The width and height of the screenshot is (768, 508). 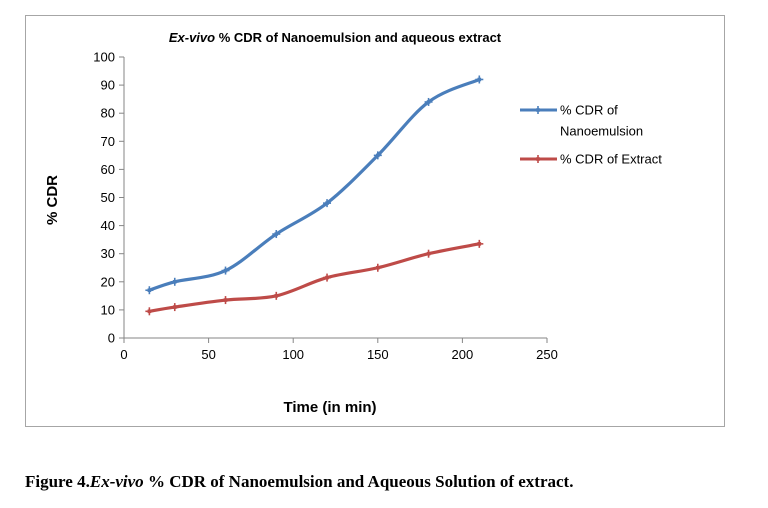 I want to click on y-tick-label: 0, so click(x=111, y=338).